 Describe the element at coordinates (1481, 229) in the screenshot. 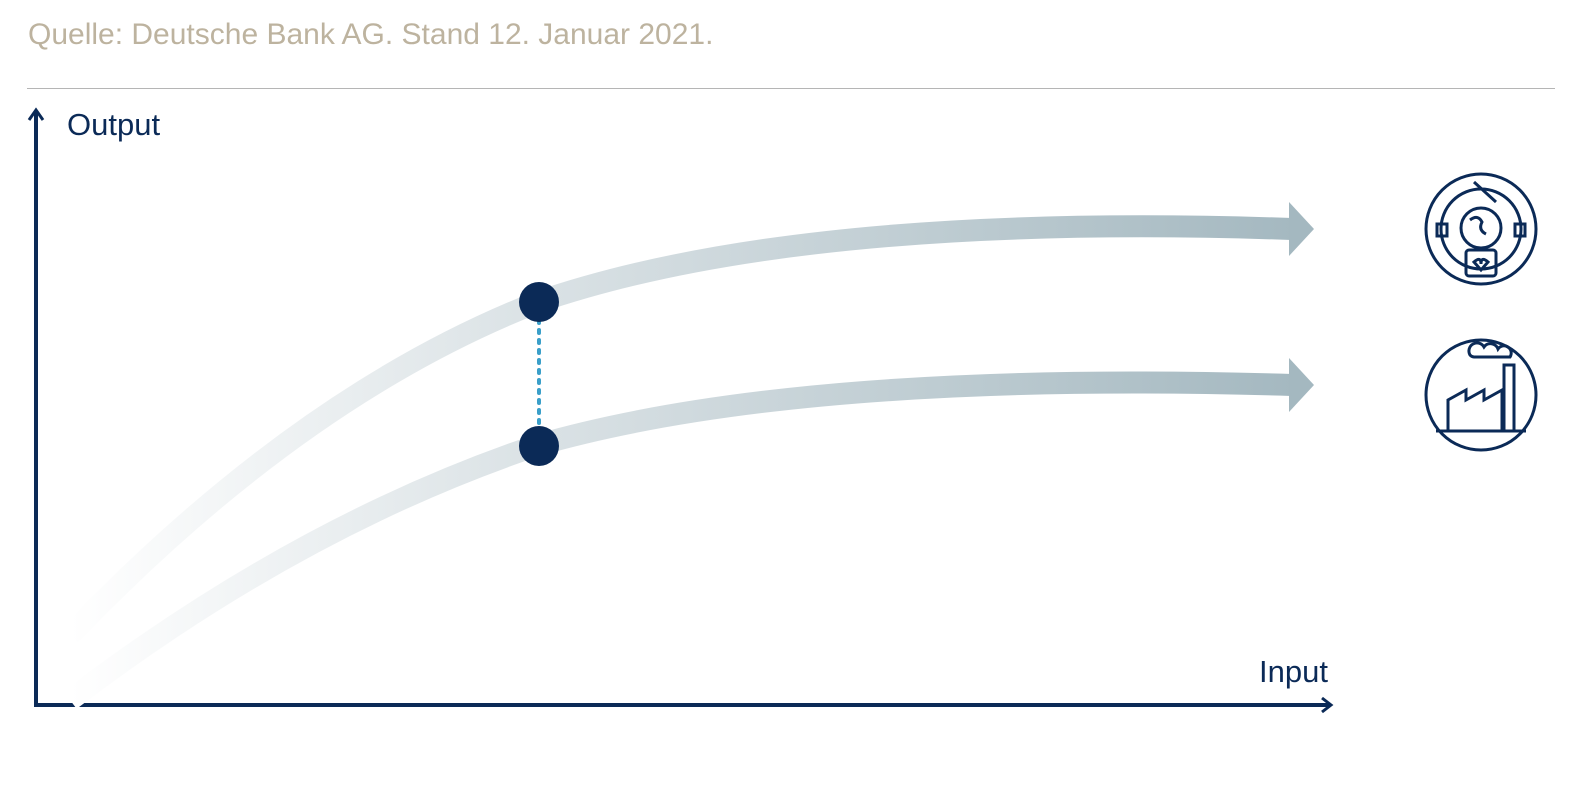

I see `sustainability-icon` at that location.